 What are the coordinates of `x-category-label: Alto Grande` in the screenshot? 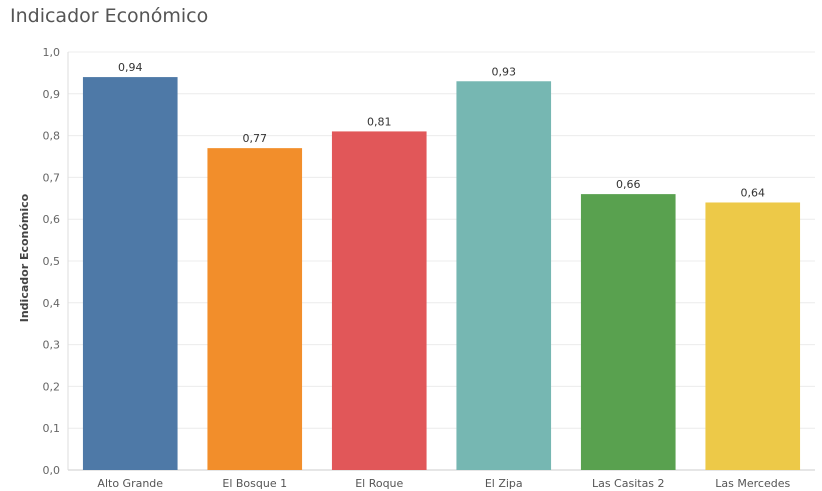 It's located at (130, 483).